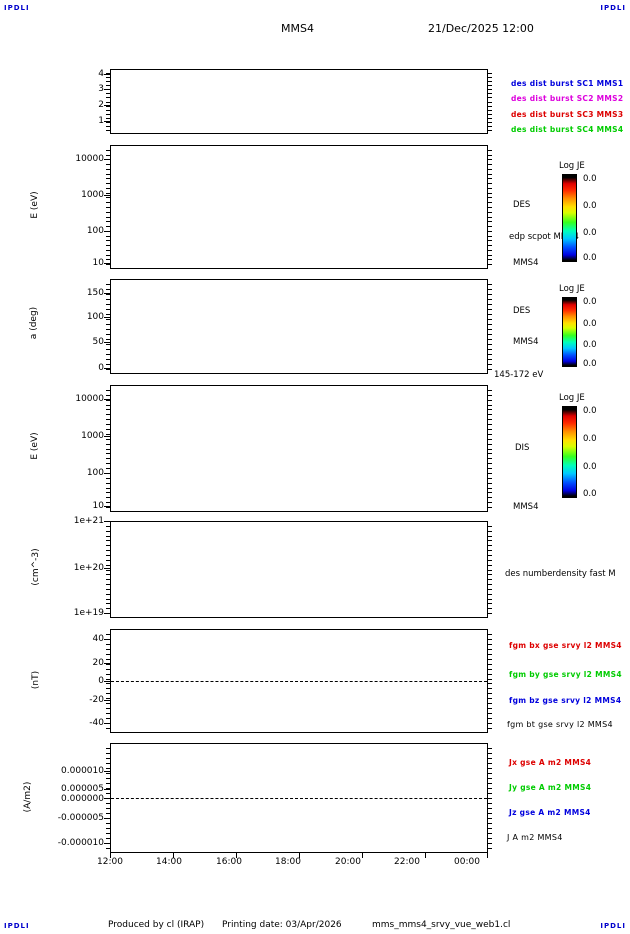  What do you see at coordinates (299, 569) in the screenshot?
I see `panel-5-plot-area` at bounding box center [299, 569].